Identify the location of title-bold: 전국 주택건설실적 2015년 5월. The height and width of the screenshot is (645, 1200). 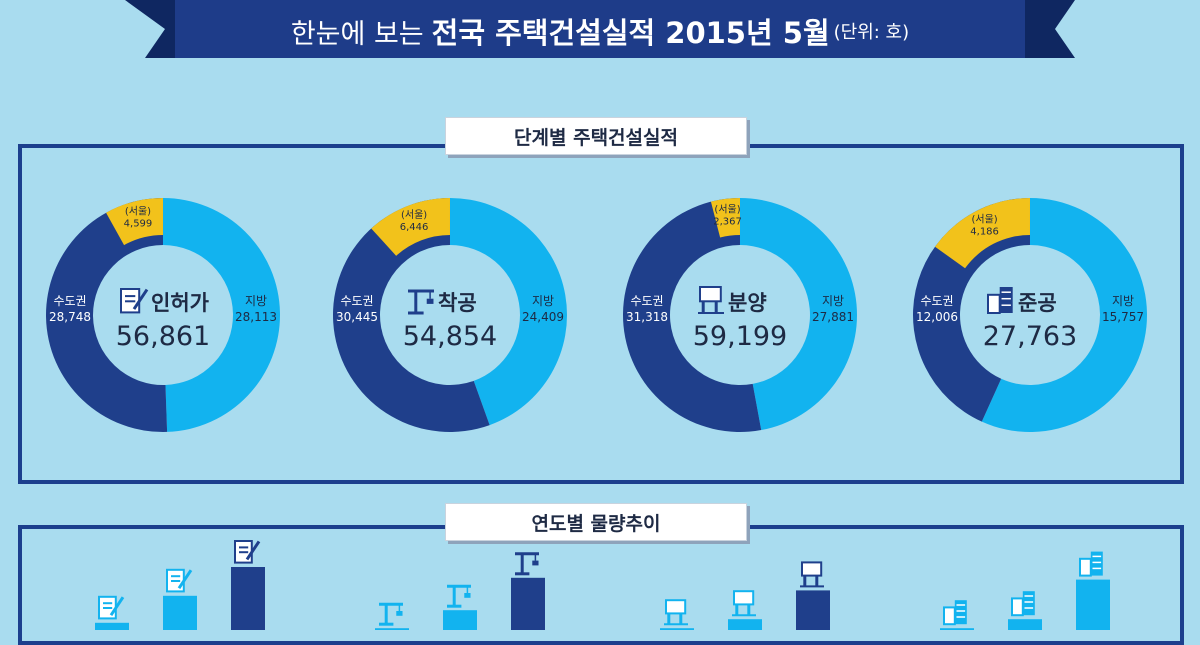
(630, 33).